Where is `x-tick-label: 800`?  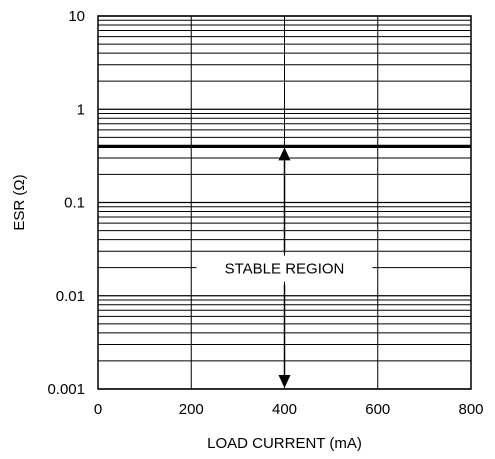 x-tick-label: 800 is located at coordinates (470, 409).